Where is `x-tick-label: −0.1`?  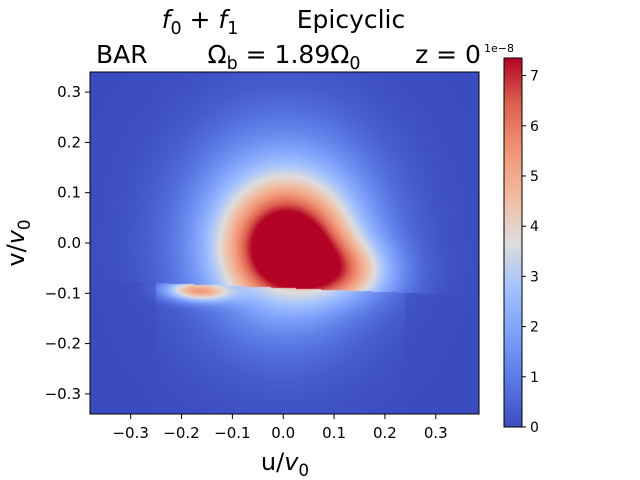 x-tick-label: −0.1 is located at coordinates (232, 433).